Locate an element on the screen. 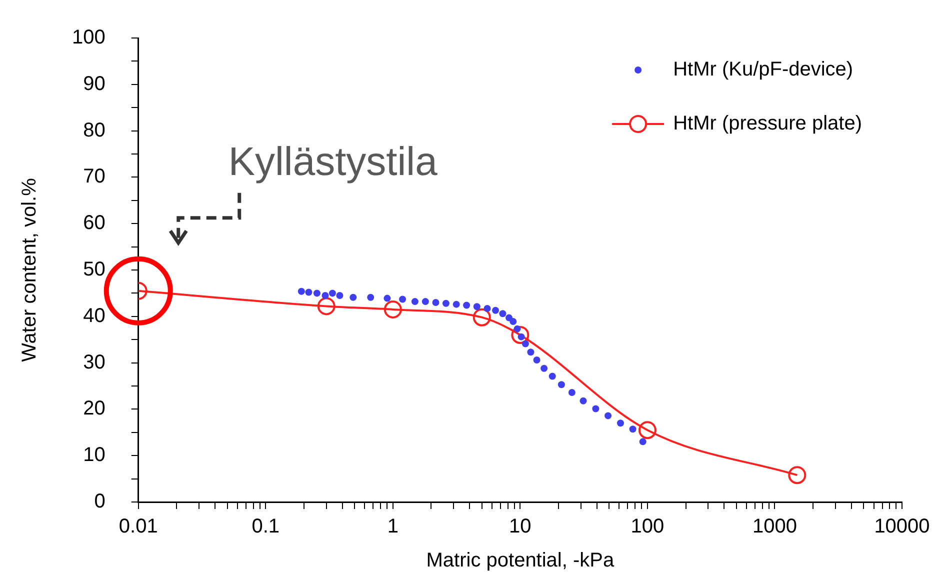 The width and height of the screenshot is (942, 581). x-axis-title: Matric potential, -kPa is located at coordinates (520, 561).